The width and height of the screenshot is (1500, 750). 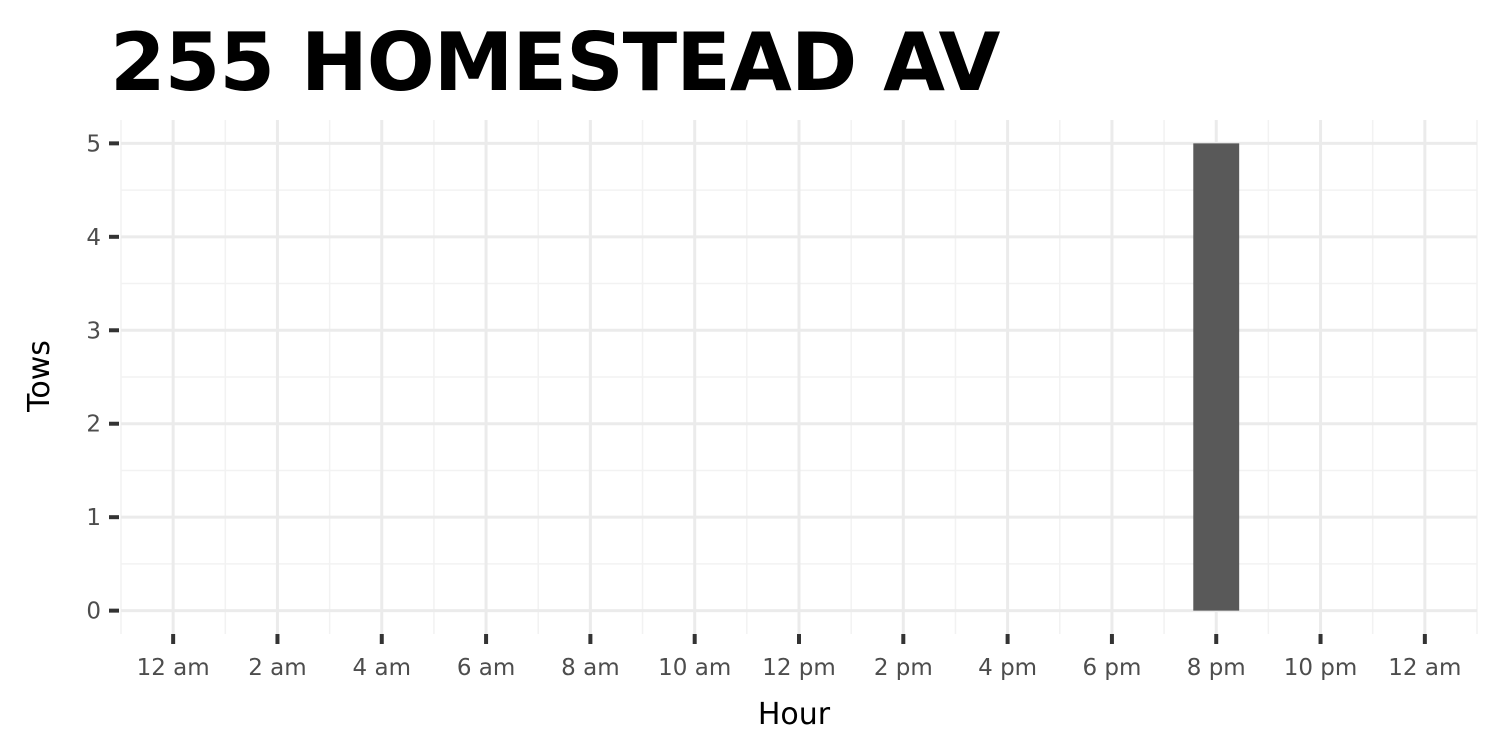 I want to click on x-tick-label: 4 pm, so click(x=1007, y=668).